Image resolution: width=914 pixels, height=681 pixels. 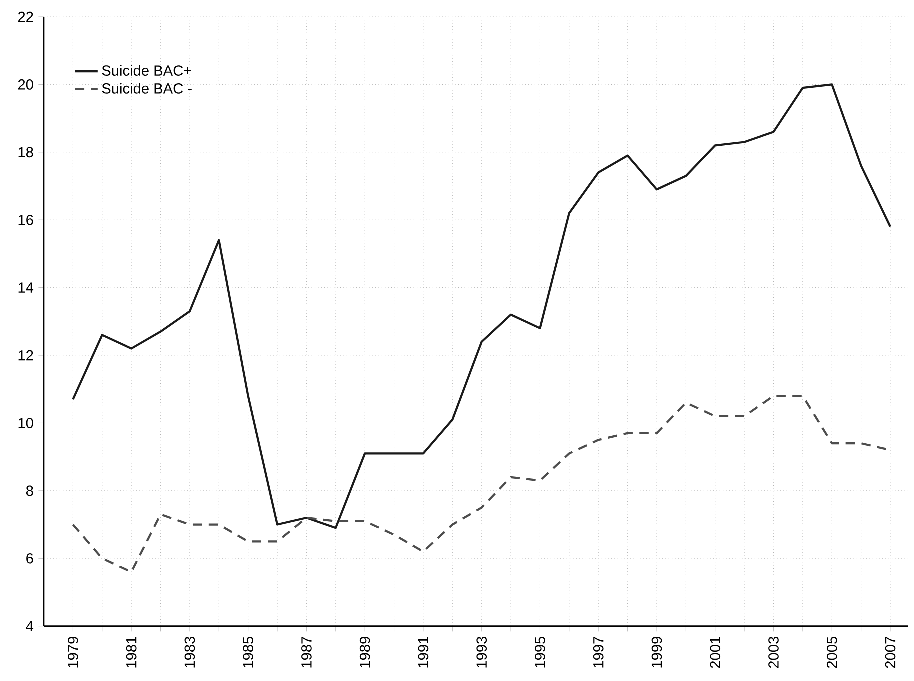 What do you see at coordinates (147, 88) in the screenshot?
I see `legend-label: Suicide BAC -` at bounding box center [147, 88].